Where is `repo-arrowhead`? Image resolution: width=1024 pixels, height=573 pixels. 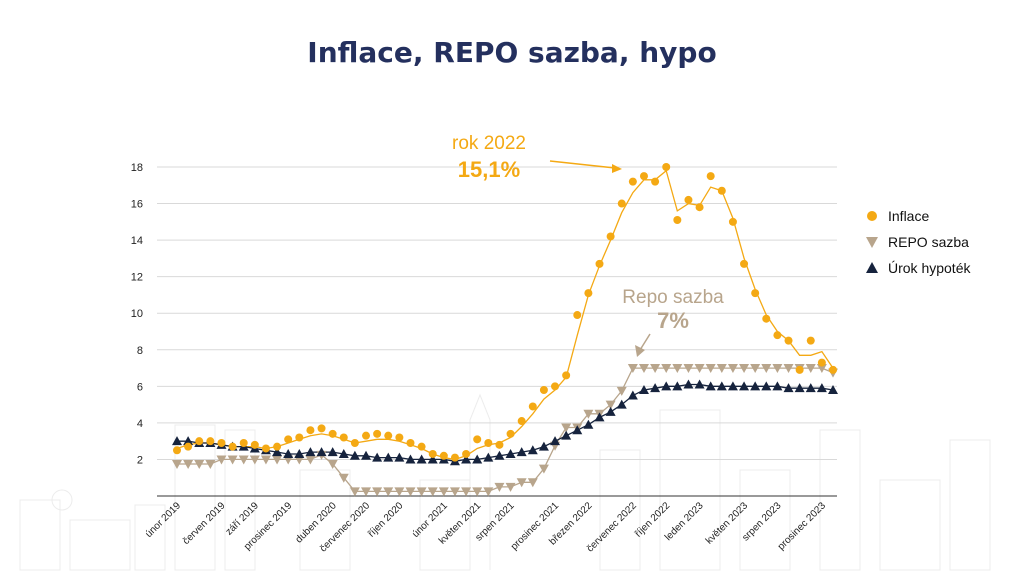 repo-arrowhead is located at coordinates (640, 351).